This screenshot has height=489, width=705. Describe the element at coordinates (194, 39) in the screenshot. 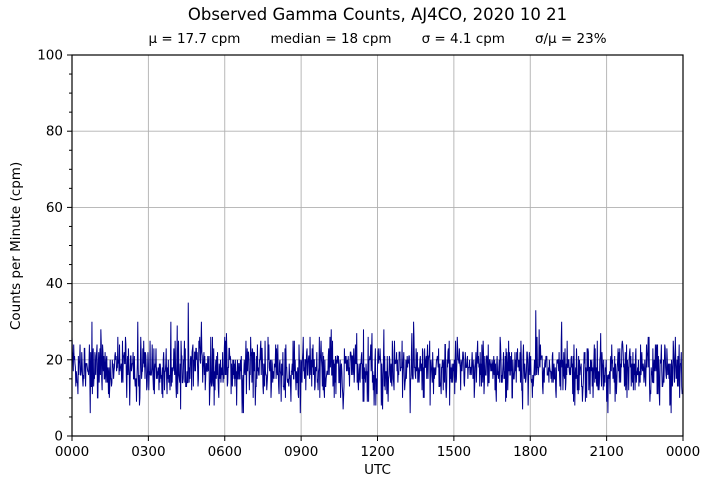

I see `stat-mean: μ = 17.7 cpm` at that location.